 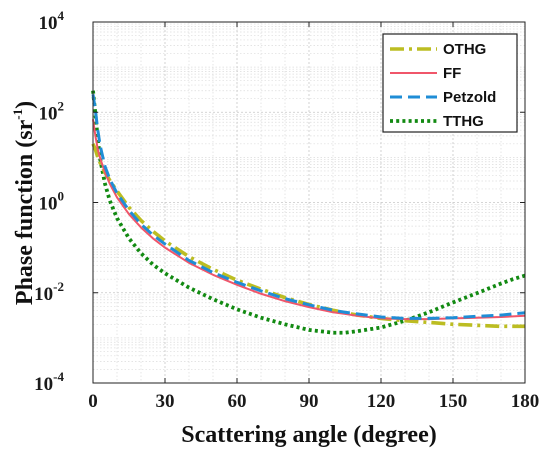 What do you see at coordinates (25, 105) in the screenshot?
I see `y-axis-label-end: )` at bounding box center [25, 105].